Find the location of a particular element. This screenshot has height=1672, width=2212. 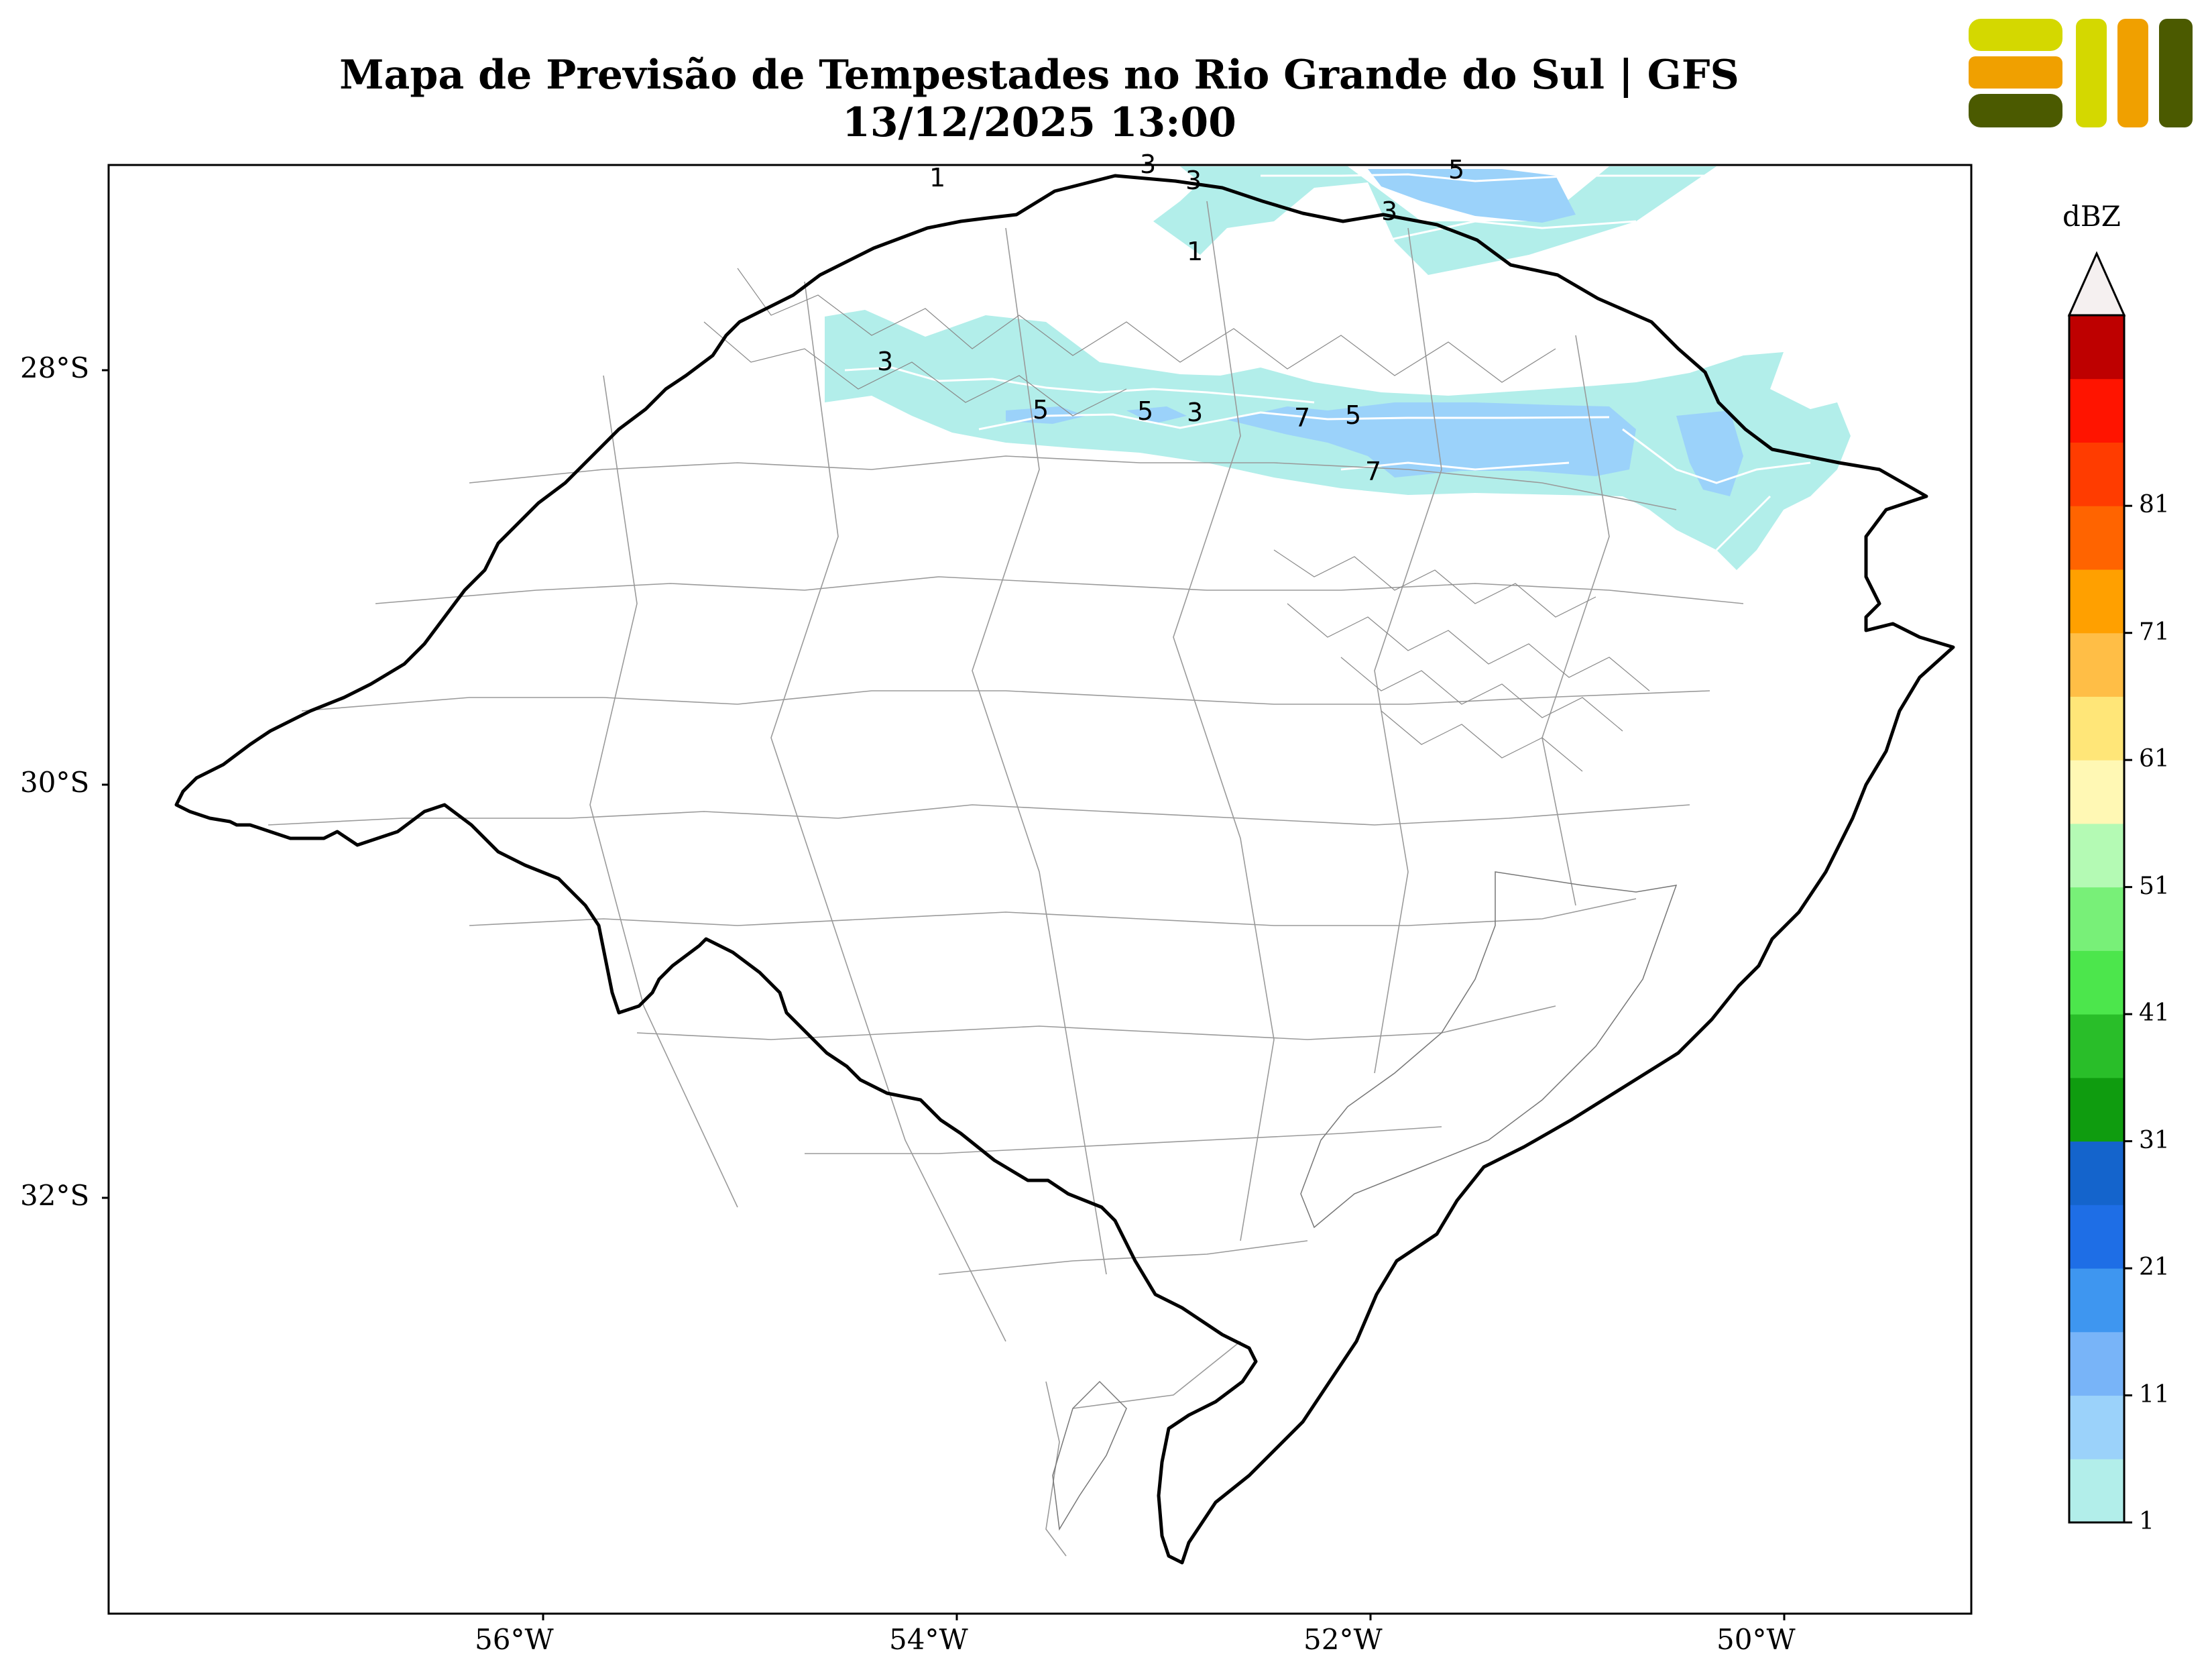

lat-tick-label: 30°S is located at coordinates (55, 782).